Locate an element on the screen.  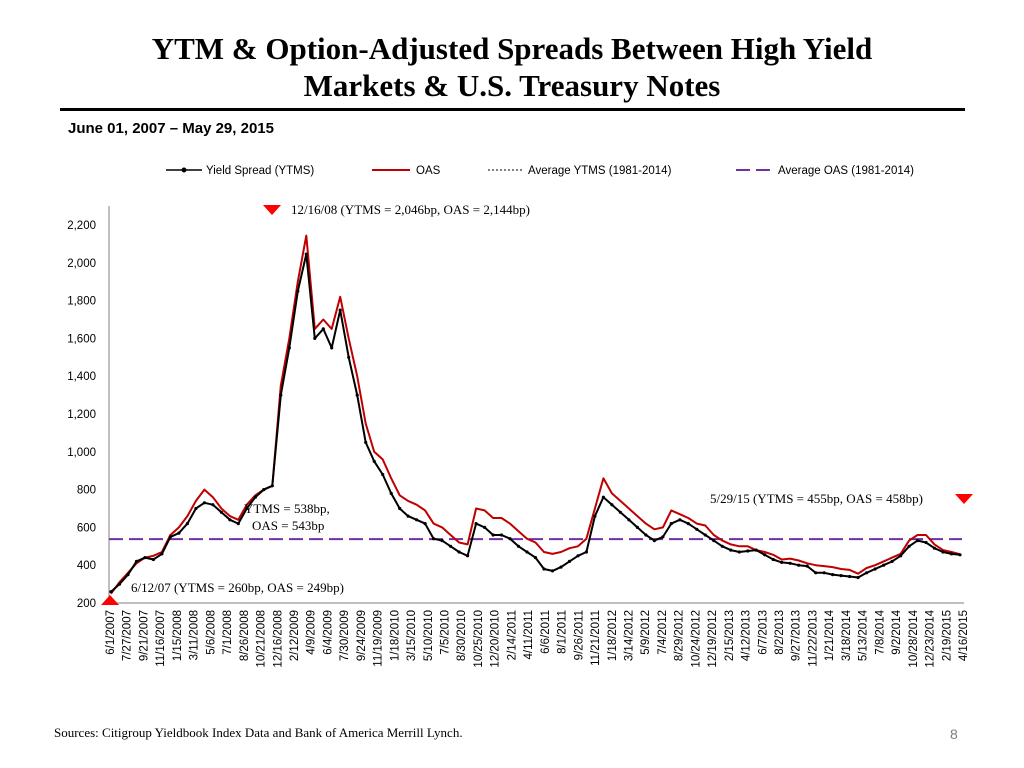
y-tick-label: 200 is located at coordinates (86, 604).